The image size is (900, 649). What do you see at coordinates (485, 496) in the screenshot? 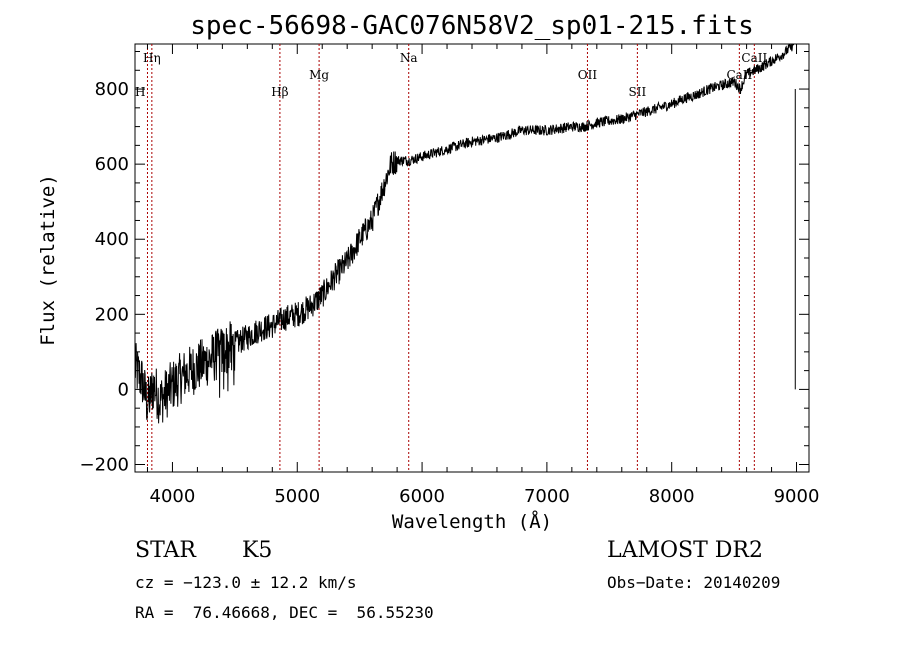
I see `x-tick-labels: 4000 5000 6000 7000 8000 9000` at bounding box center [485, 496].